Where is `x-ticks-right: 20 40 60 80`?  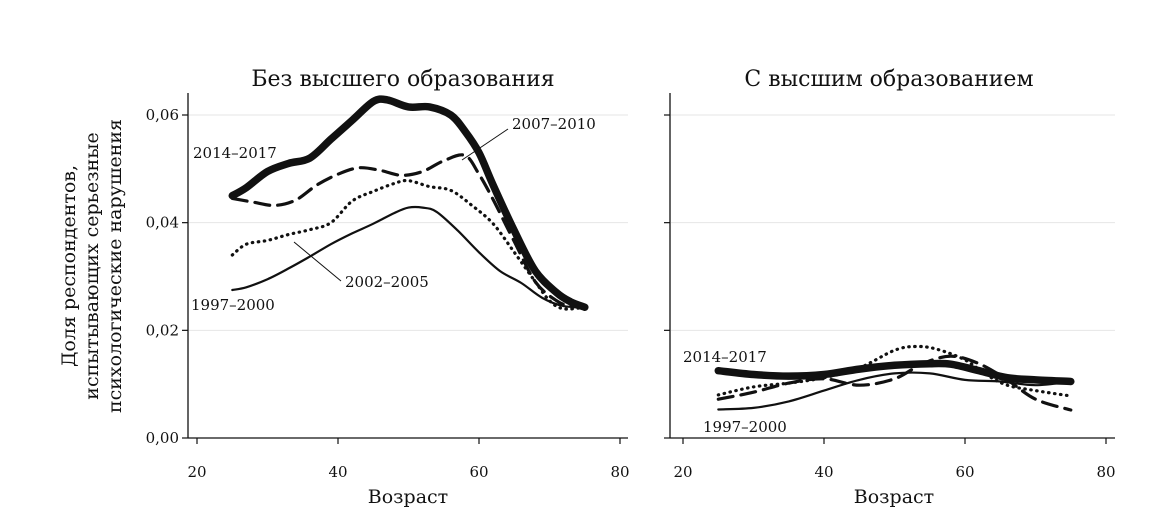 x-ticks-right: 20 40 60 80 is located at coordinates (894, 459).